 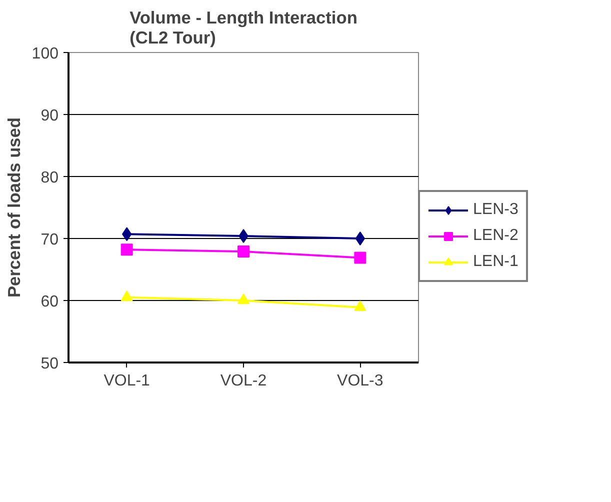 I want to click on legend-label: LEN-1, so click(x=495, y=262).